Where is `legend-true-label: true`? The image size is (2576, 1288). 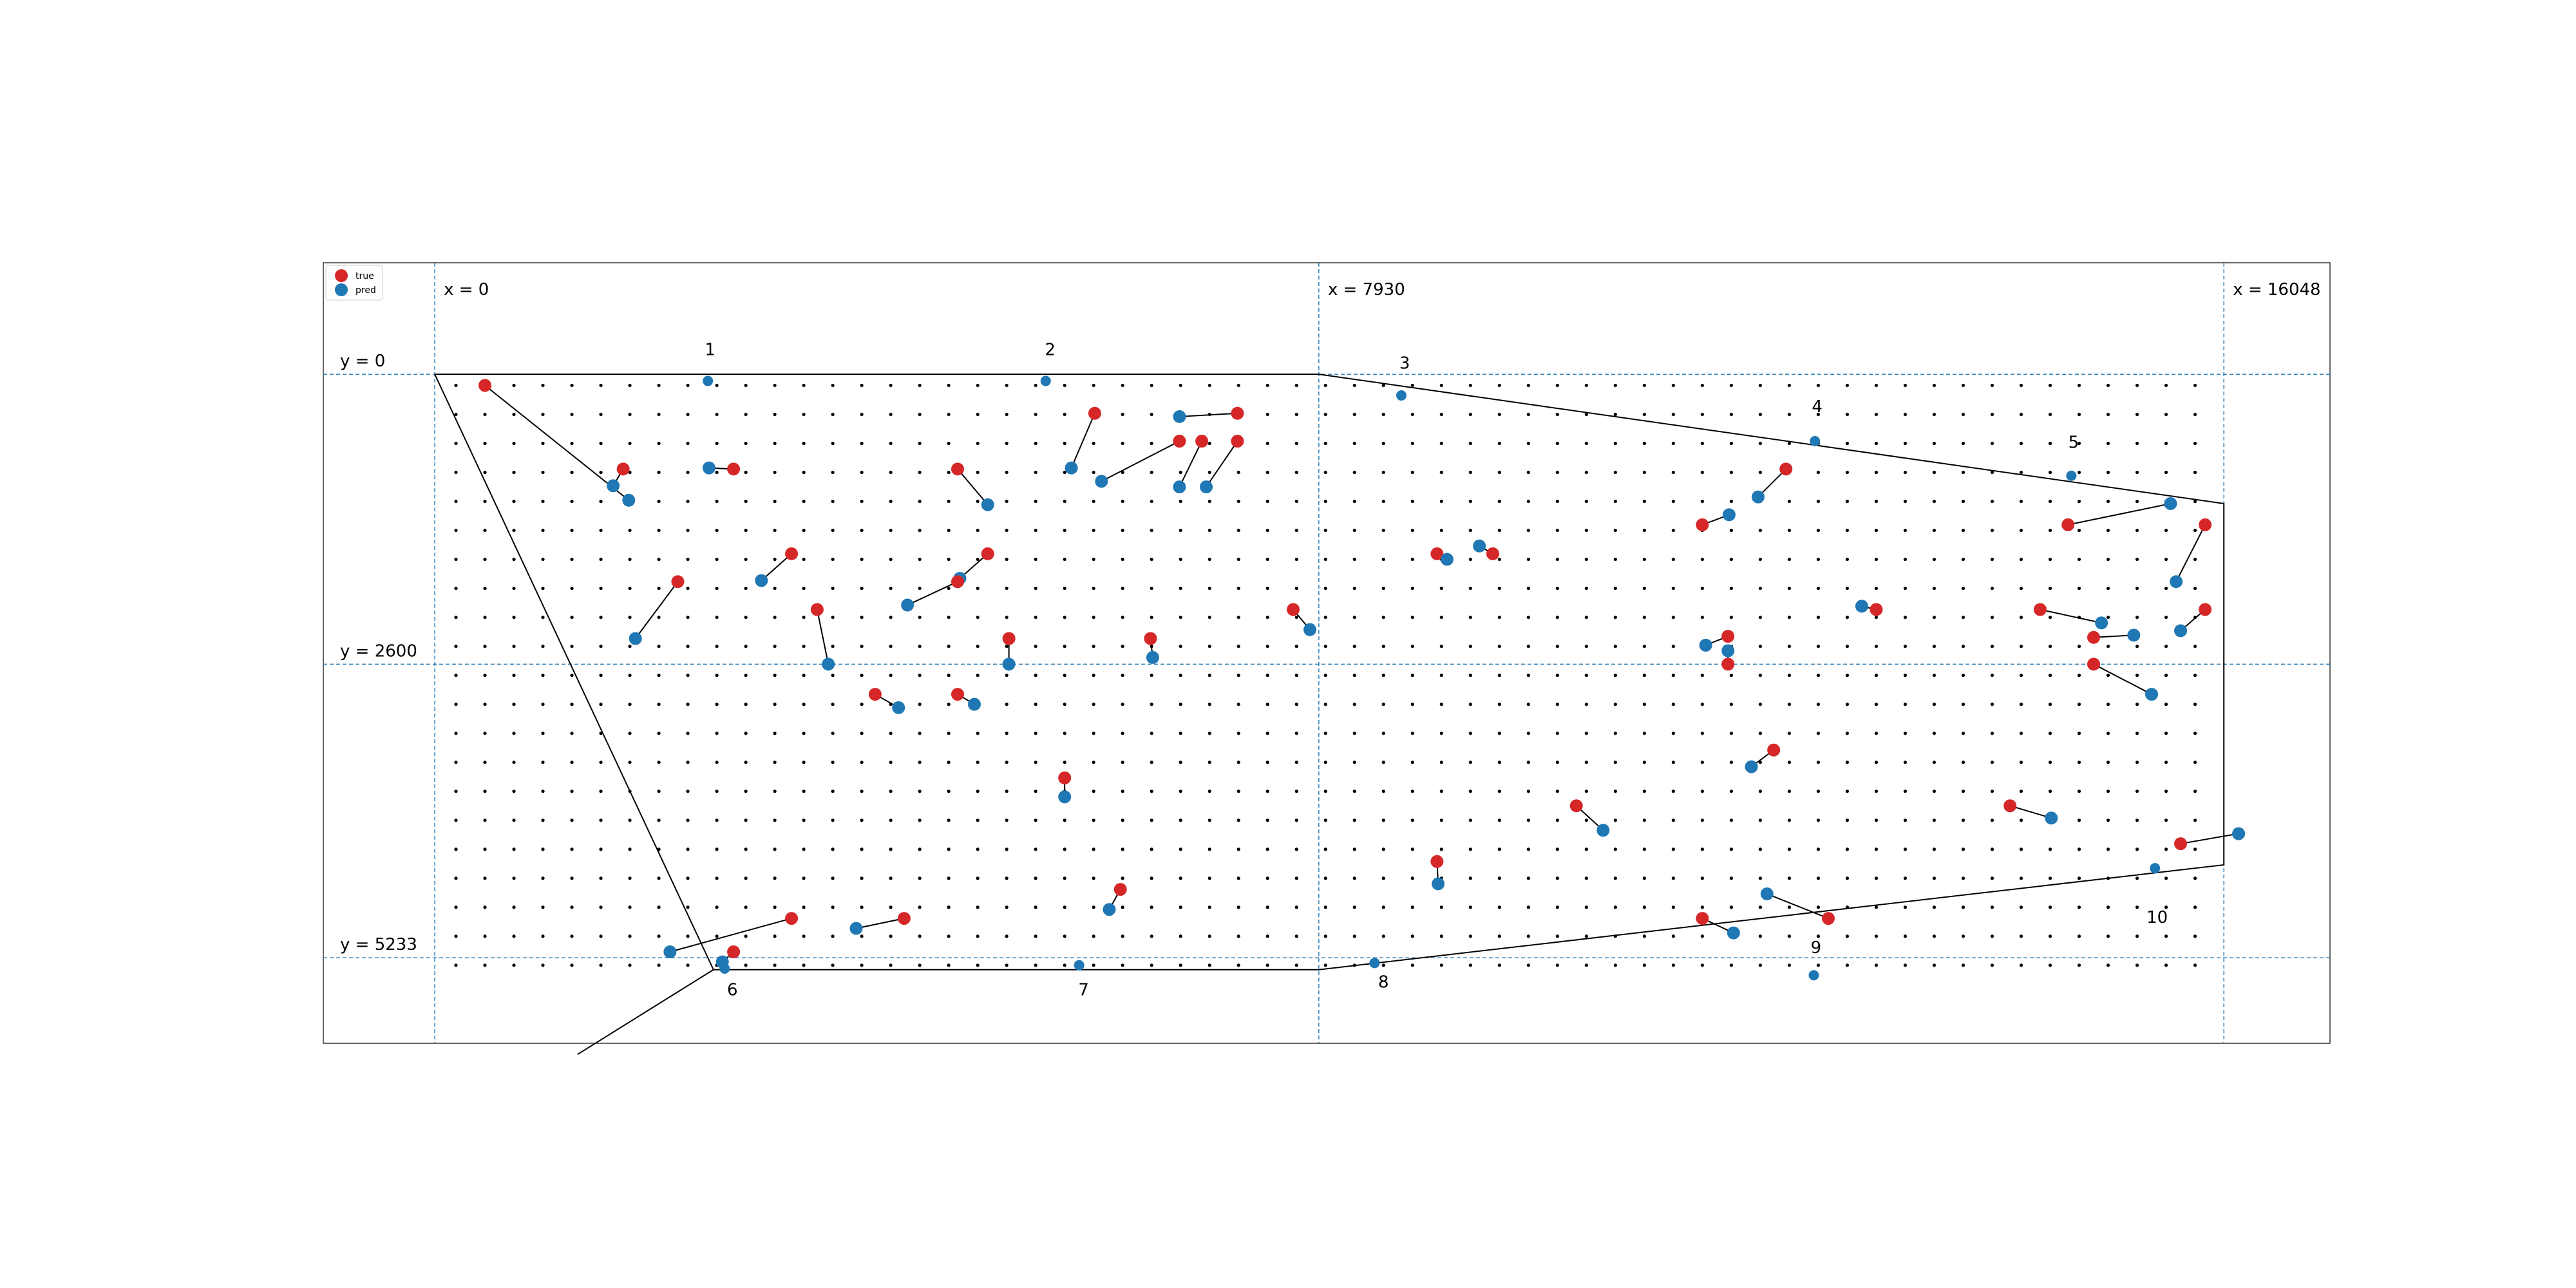 legend-true-label: true is located at coordinates (365, 276).